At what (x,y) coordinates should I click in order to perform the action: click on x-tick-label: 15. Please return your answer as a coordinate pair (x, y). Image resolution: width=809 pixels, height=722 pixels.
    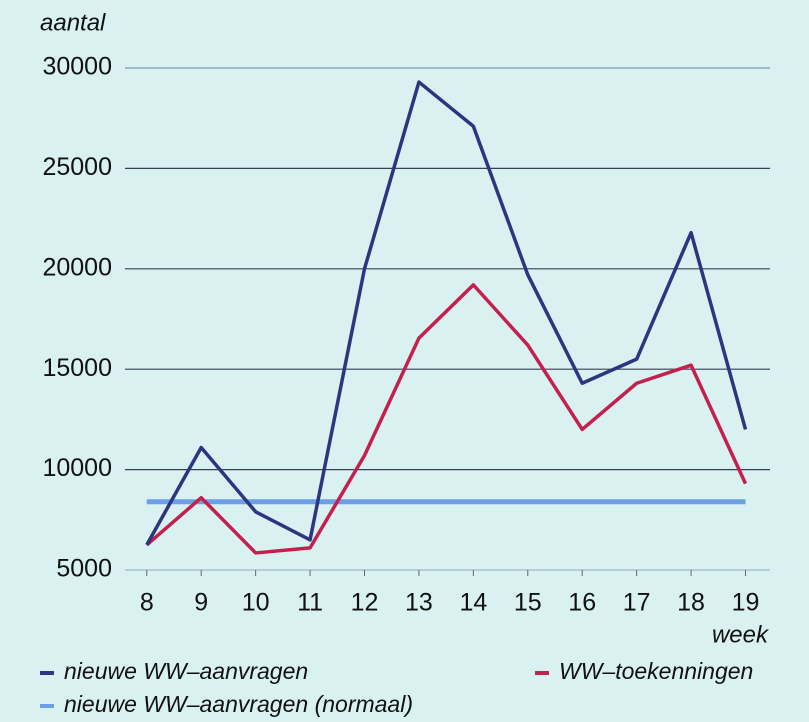
    Looking at the image, I should click on (528, 603).